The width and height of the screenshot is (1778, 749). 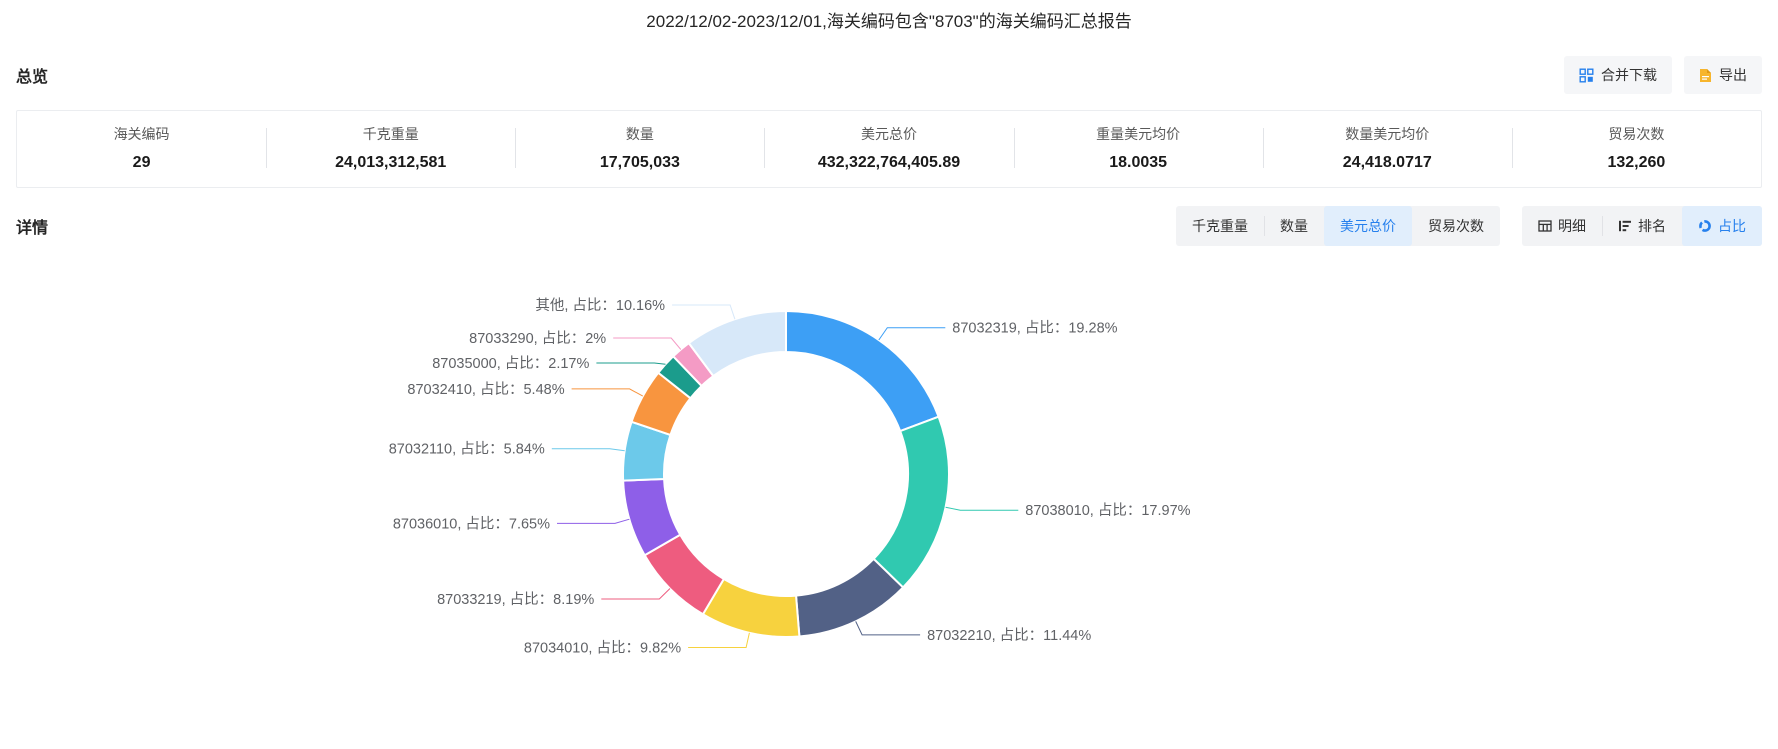 I want to click on tab-label: 千克重量, so click(x=1220, y=226).